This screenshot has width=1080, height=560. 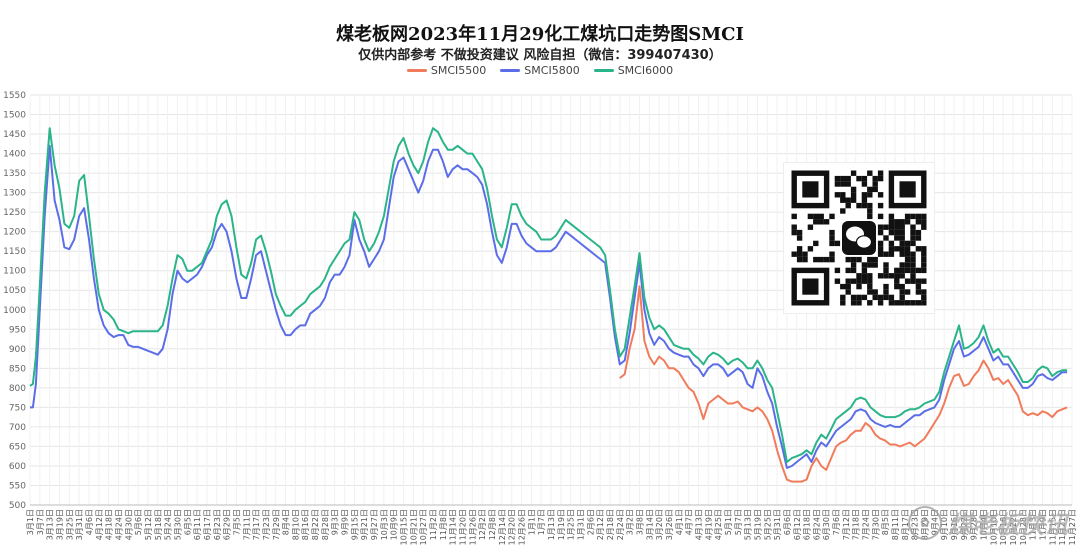 What do you see at coordinates (404, 527) in the screenshot?
I see `x-tick-label: 10月15日` at bounding box center [404, 527].